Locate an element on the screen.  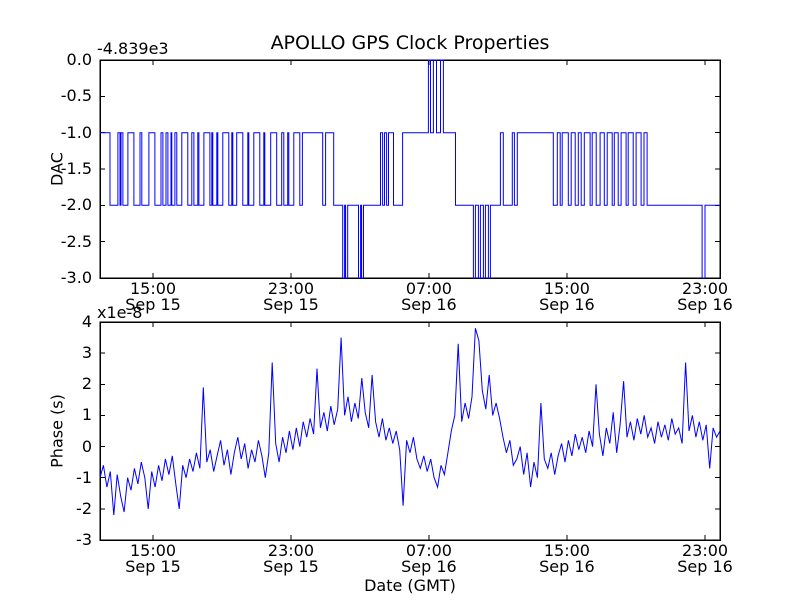
phase-subplot-x-tick-label: 23:00 Sep 15 is located at coordinates (291, 558).